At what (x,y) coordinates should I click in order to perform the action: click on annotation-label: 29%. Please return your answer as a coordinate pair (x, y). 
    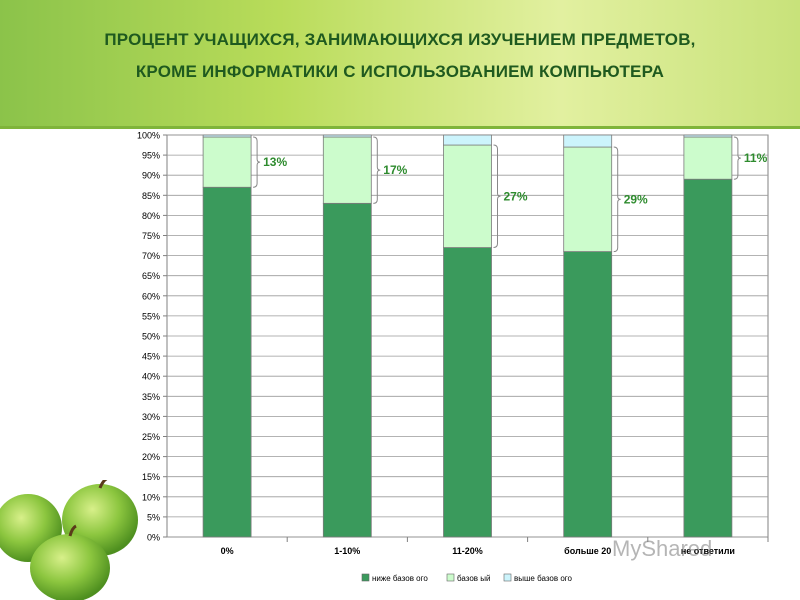
    Looking at the image, I should click on (636, 199).